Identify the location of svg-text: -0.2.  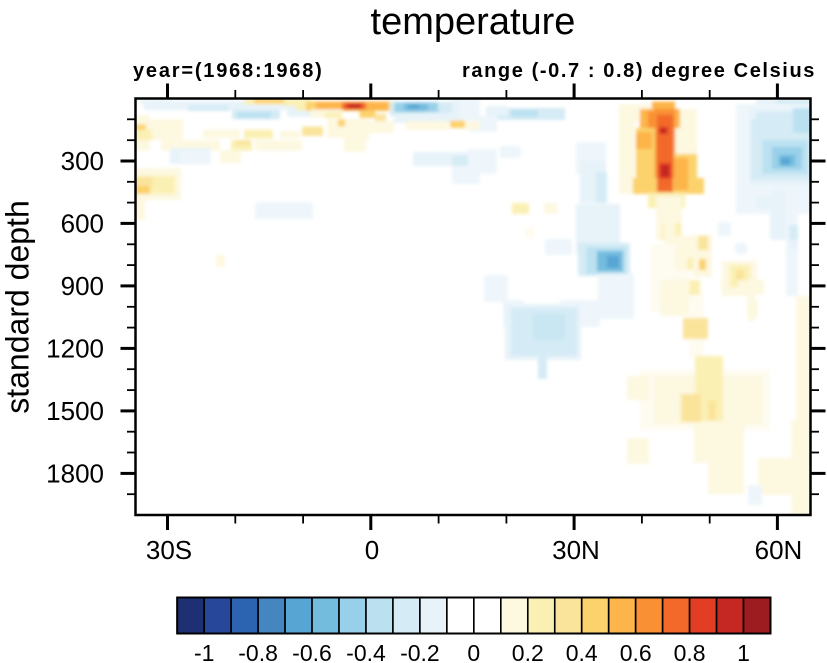
(420, 651).